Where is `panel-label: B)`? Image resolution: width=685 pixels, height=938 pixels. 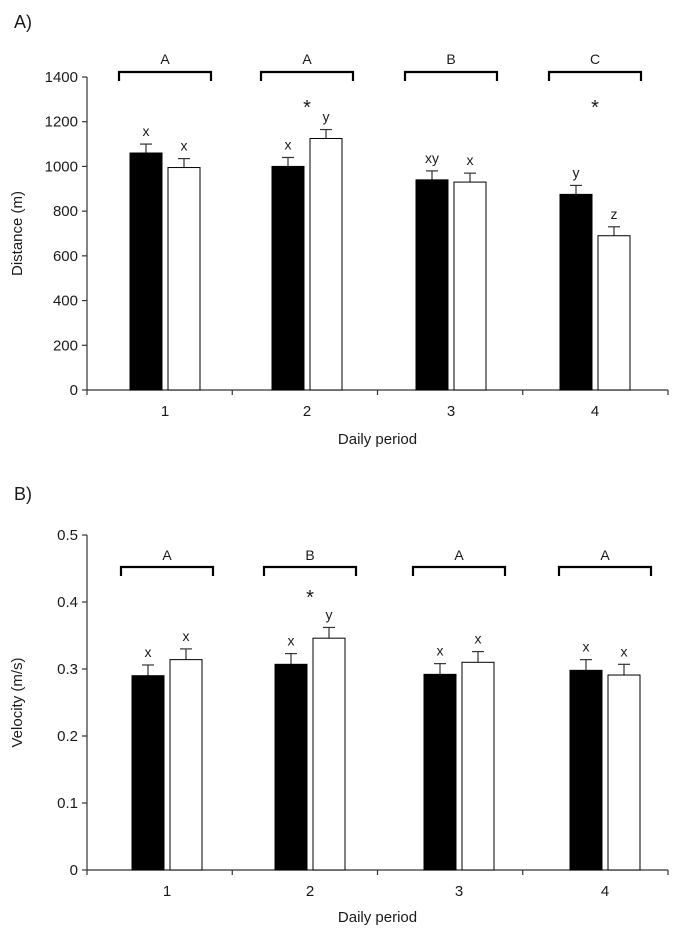 panel-label: B) is located at coordinates (23, 494).